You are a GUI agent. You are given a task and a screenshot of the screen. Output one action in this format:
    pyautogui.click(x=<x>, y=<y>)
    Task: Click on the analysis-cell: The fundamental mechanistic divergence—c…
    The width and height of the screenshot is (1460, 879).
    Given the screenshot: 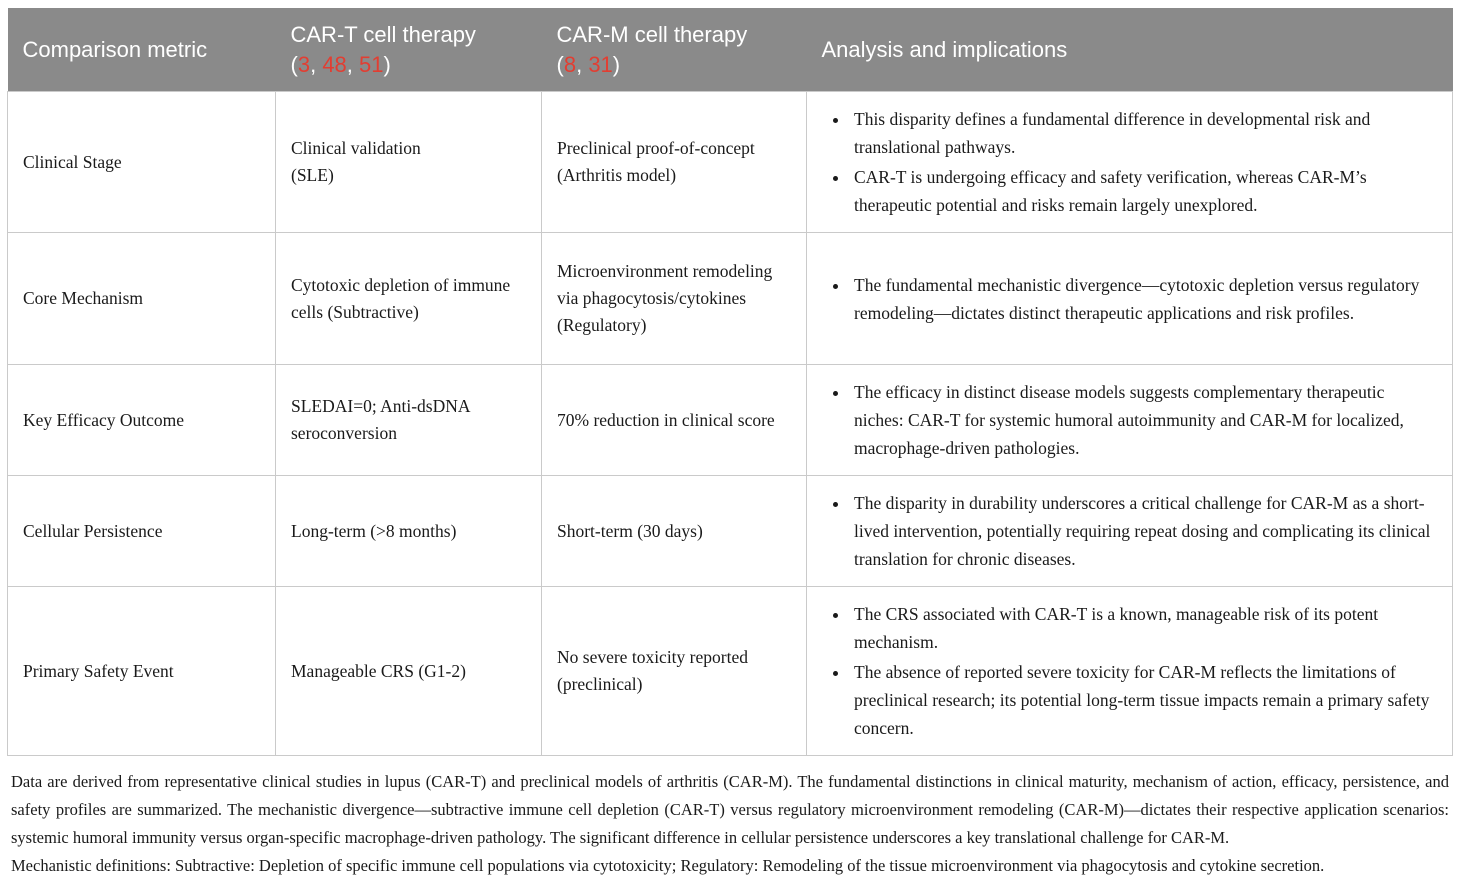 What is the action you would take?
    pyautogui.click(x=1129, y=299)
    